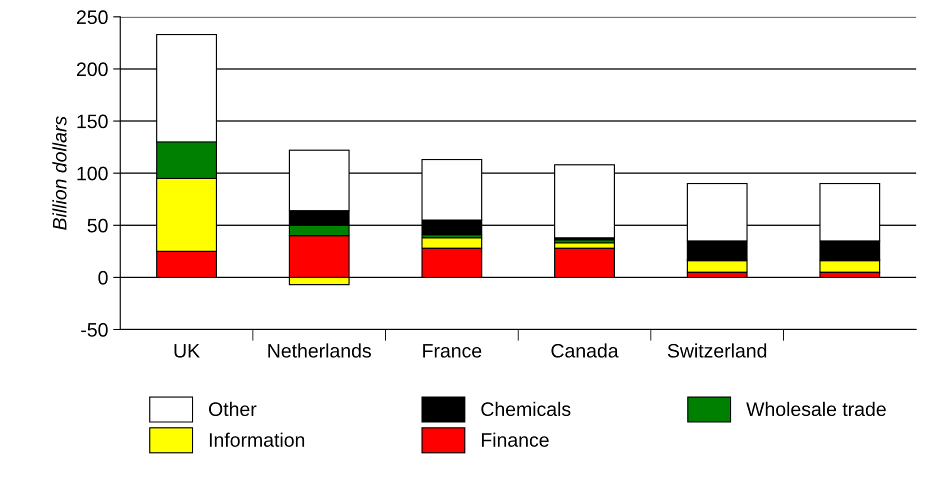 The image size is (932, 481). I want to click on y-tick-label: -50, so click(94, 329).